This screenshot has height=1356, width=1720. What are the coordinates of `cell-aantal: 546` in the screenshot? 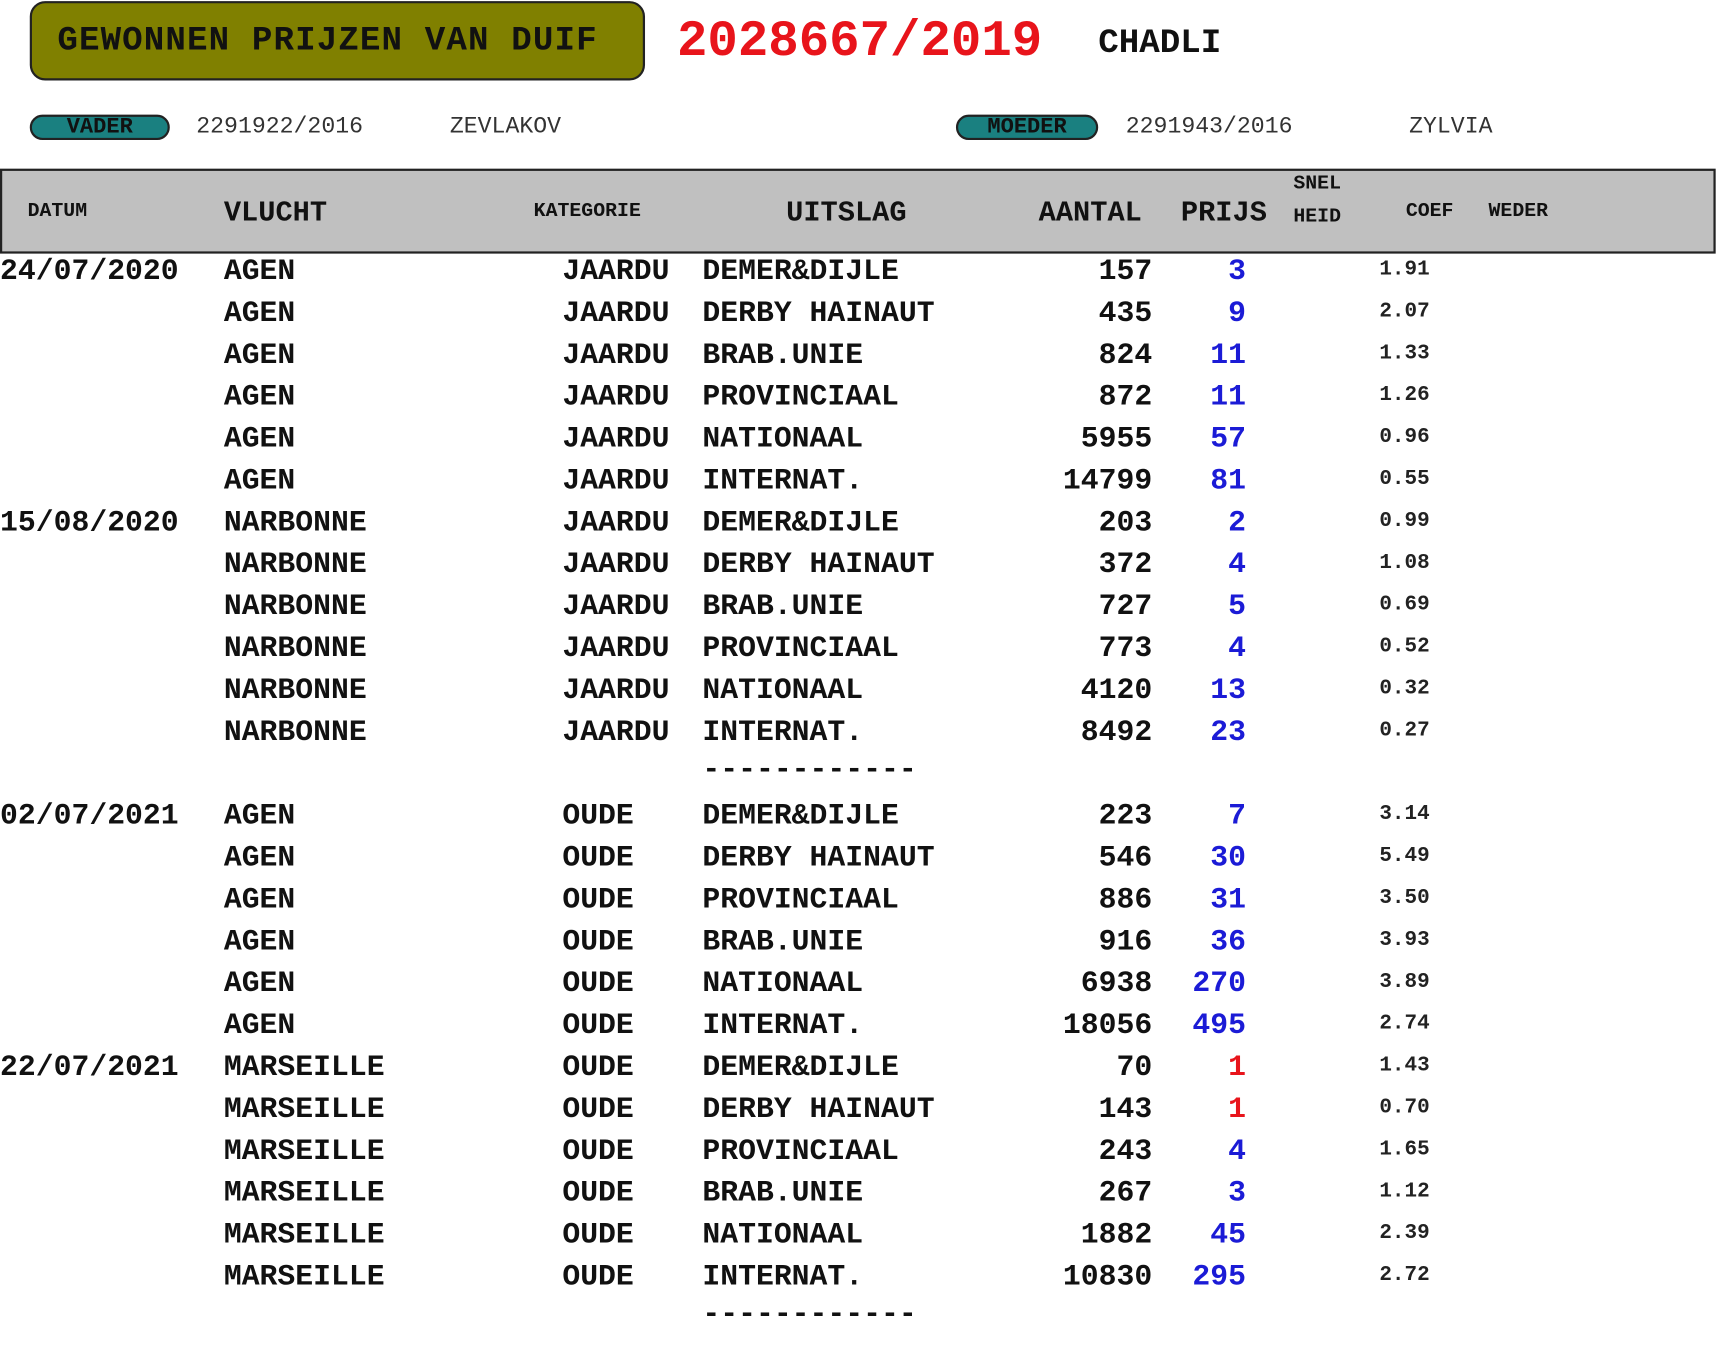 It's located at (1125, 859).